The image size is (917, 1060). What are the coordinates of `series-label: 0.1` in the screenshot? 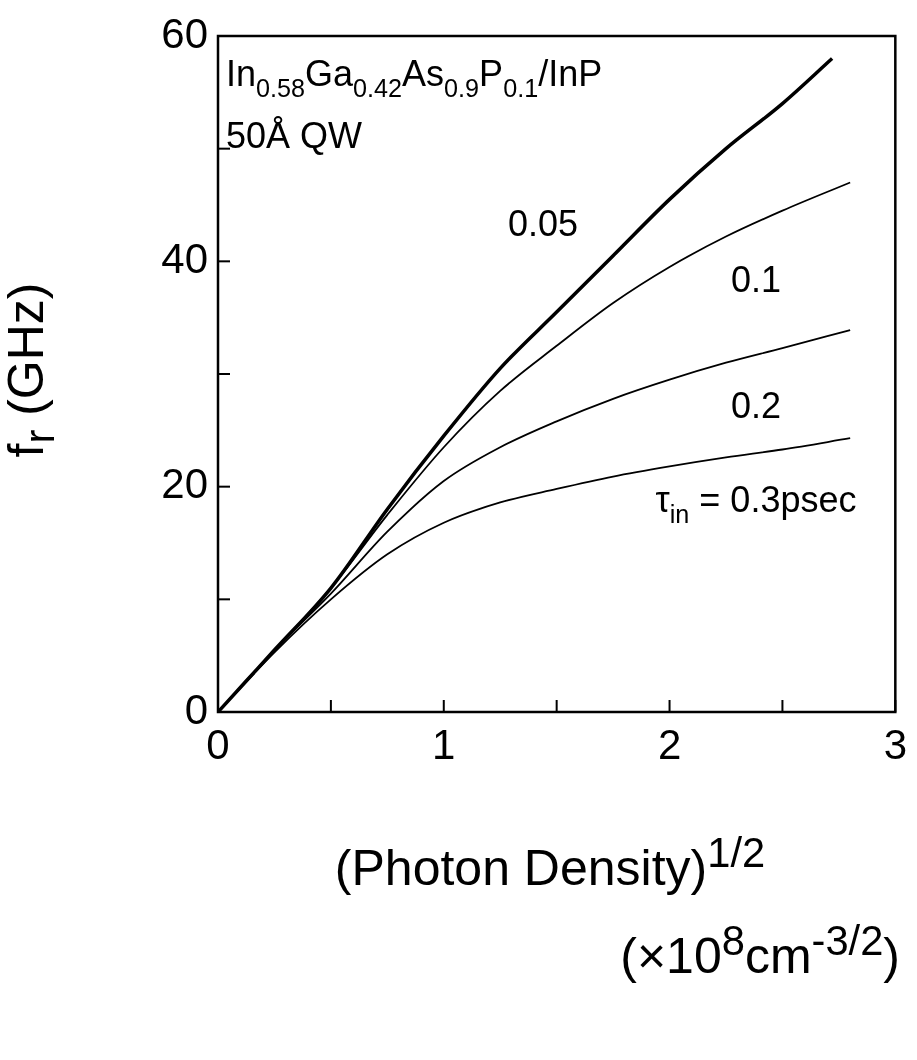 It's located at (756, 279).